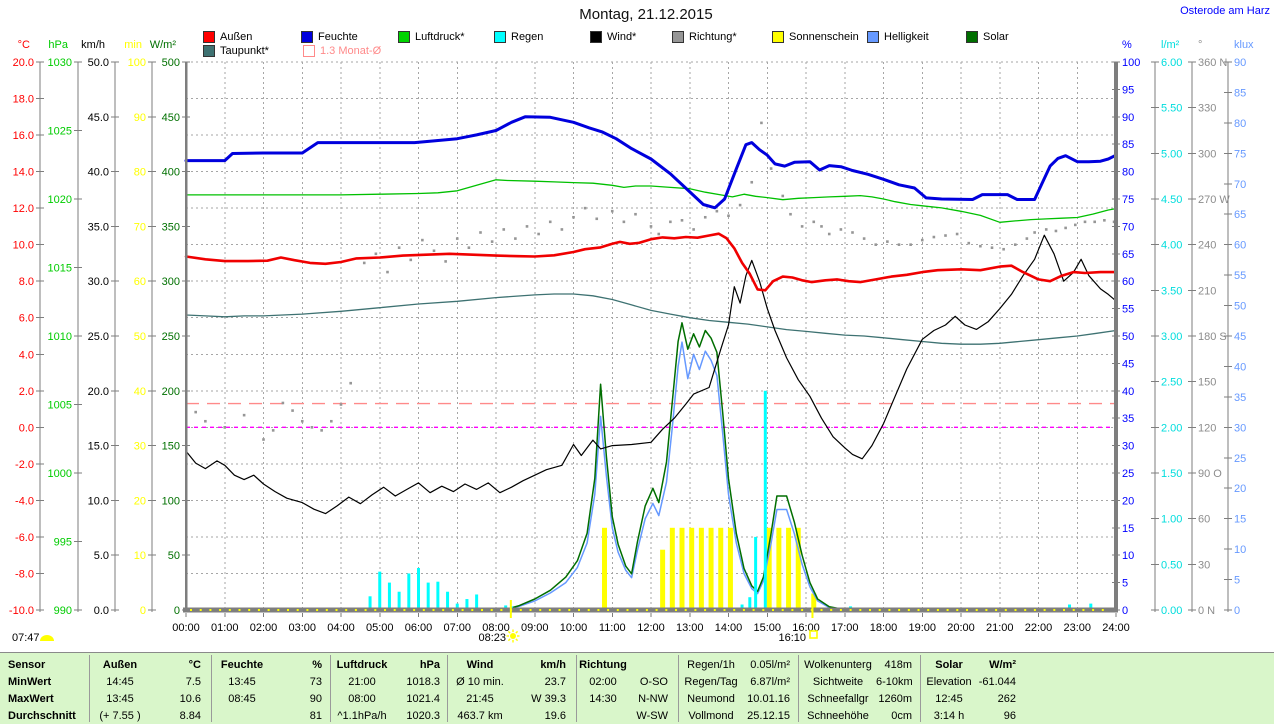 This screenshot has width=1274, height=724. Describe the element at coordinates (894, 682) in the screenshot. I see `stat-cell: 6-10km` at that location.